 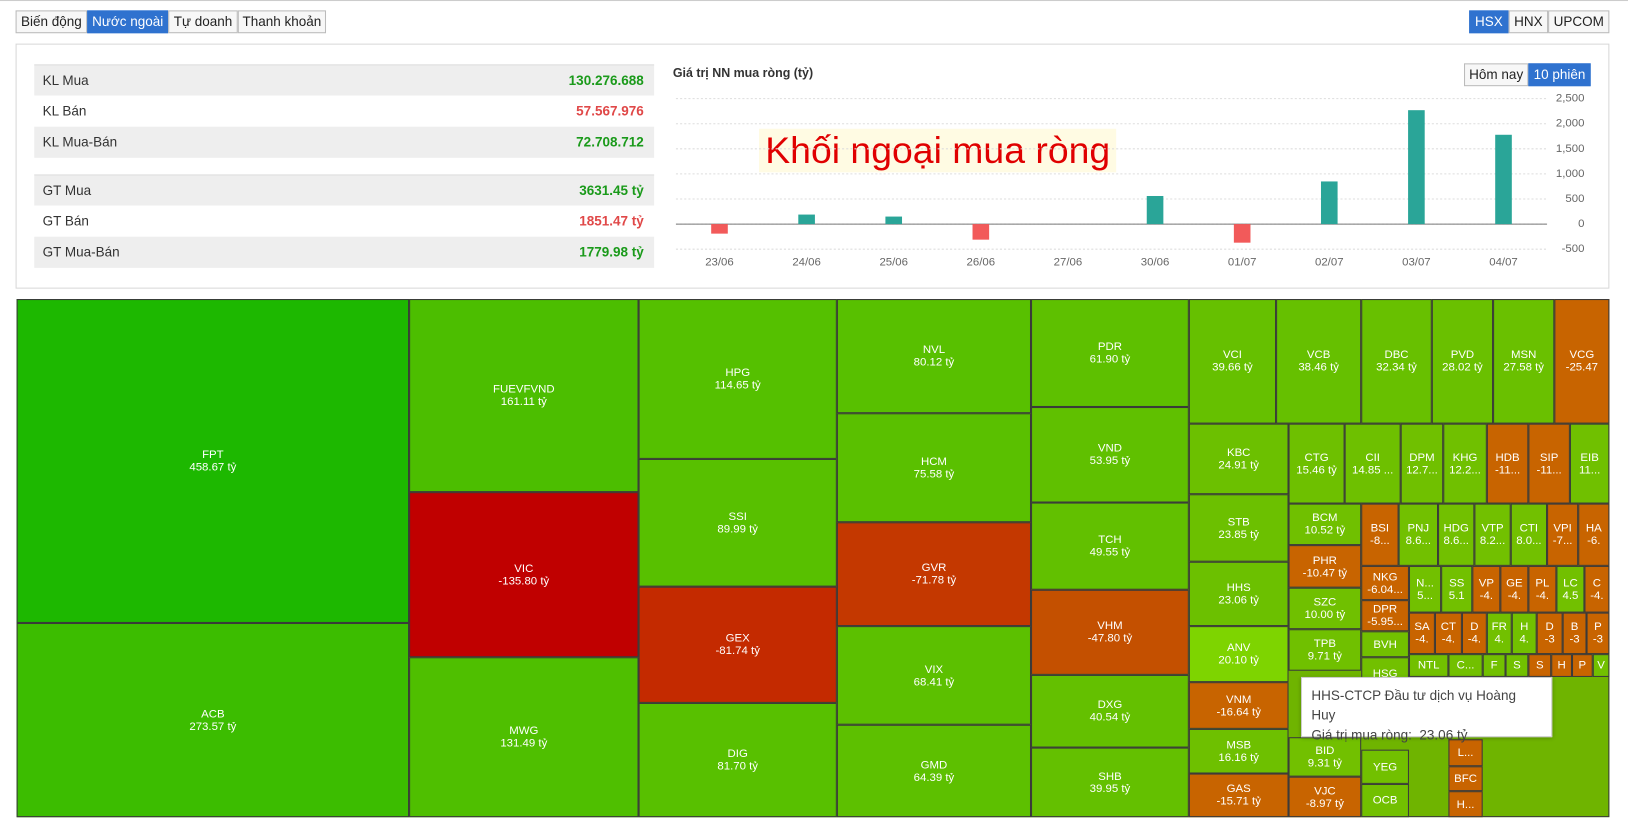 I want to click on treemap-tile: P, so click(x=1582, y=665).